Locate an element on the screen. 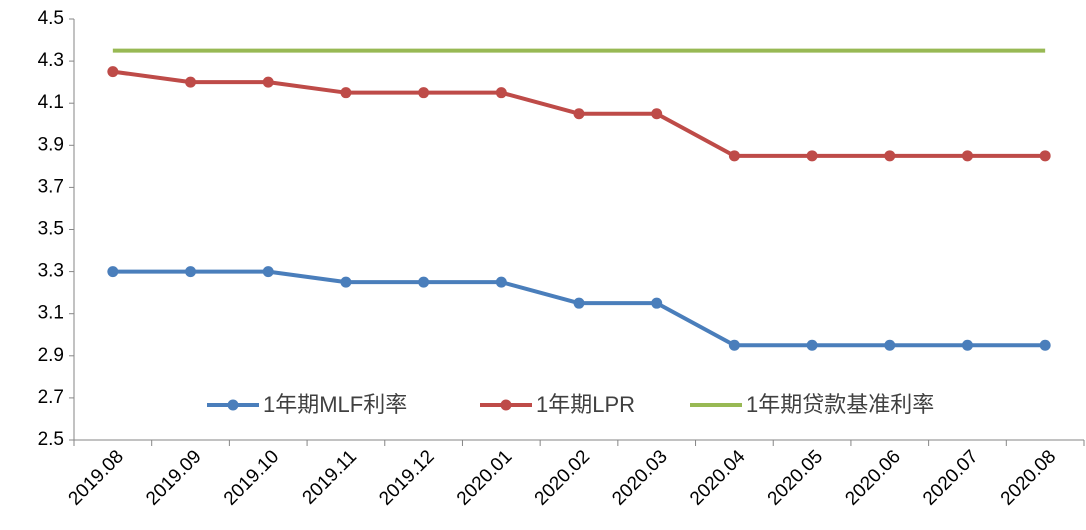 This screenshot has width=1086, height=530. y-tick-label: 3.9 is located at coordinates (51, 144).